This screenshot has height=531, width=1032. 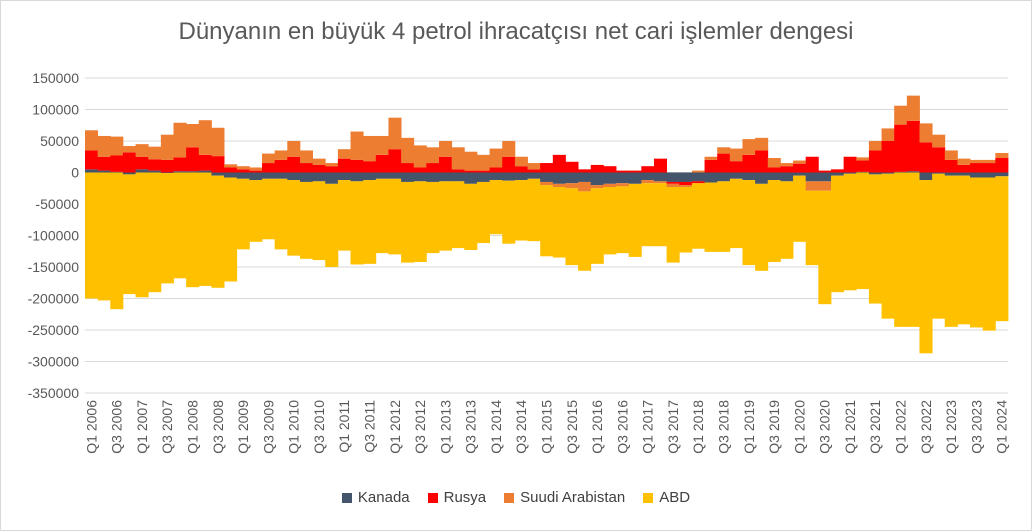 I want to click on legend-swatch, so click(x=432, y=497).